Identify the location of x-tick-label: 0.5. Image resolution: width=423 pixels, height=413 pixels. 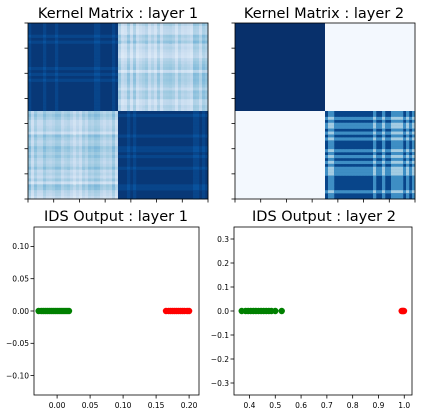
(275, 405).